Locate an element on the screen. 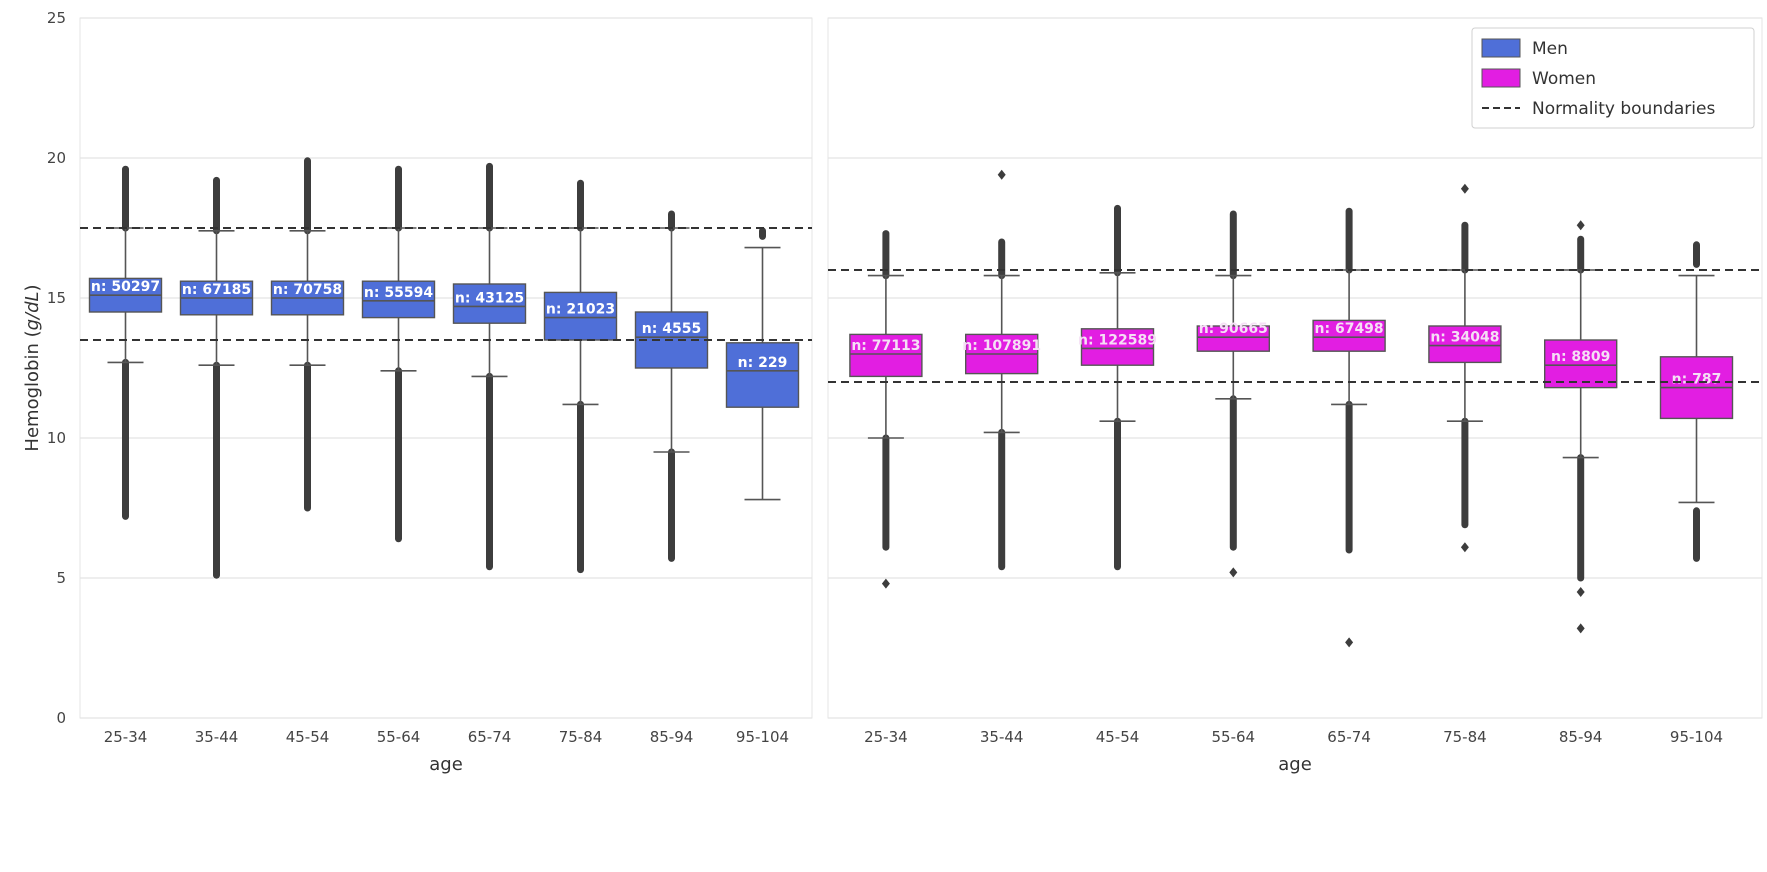 The height and width of the screenshot is (872, 1767). box-group: n: 90665 is located at coordinates (1233, 394).